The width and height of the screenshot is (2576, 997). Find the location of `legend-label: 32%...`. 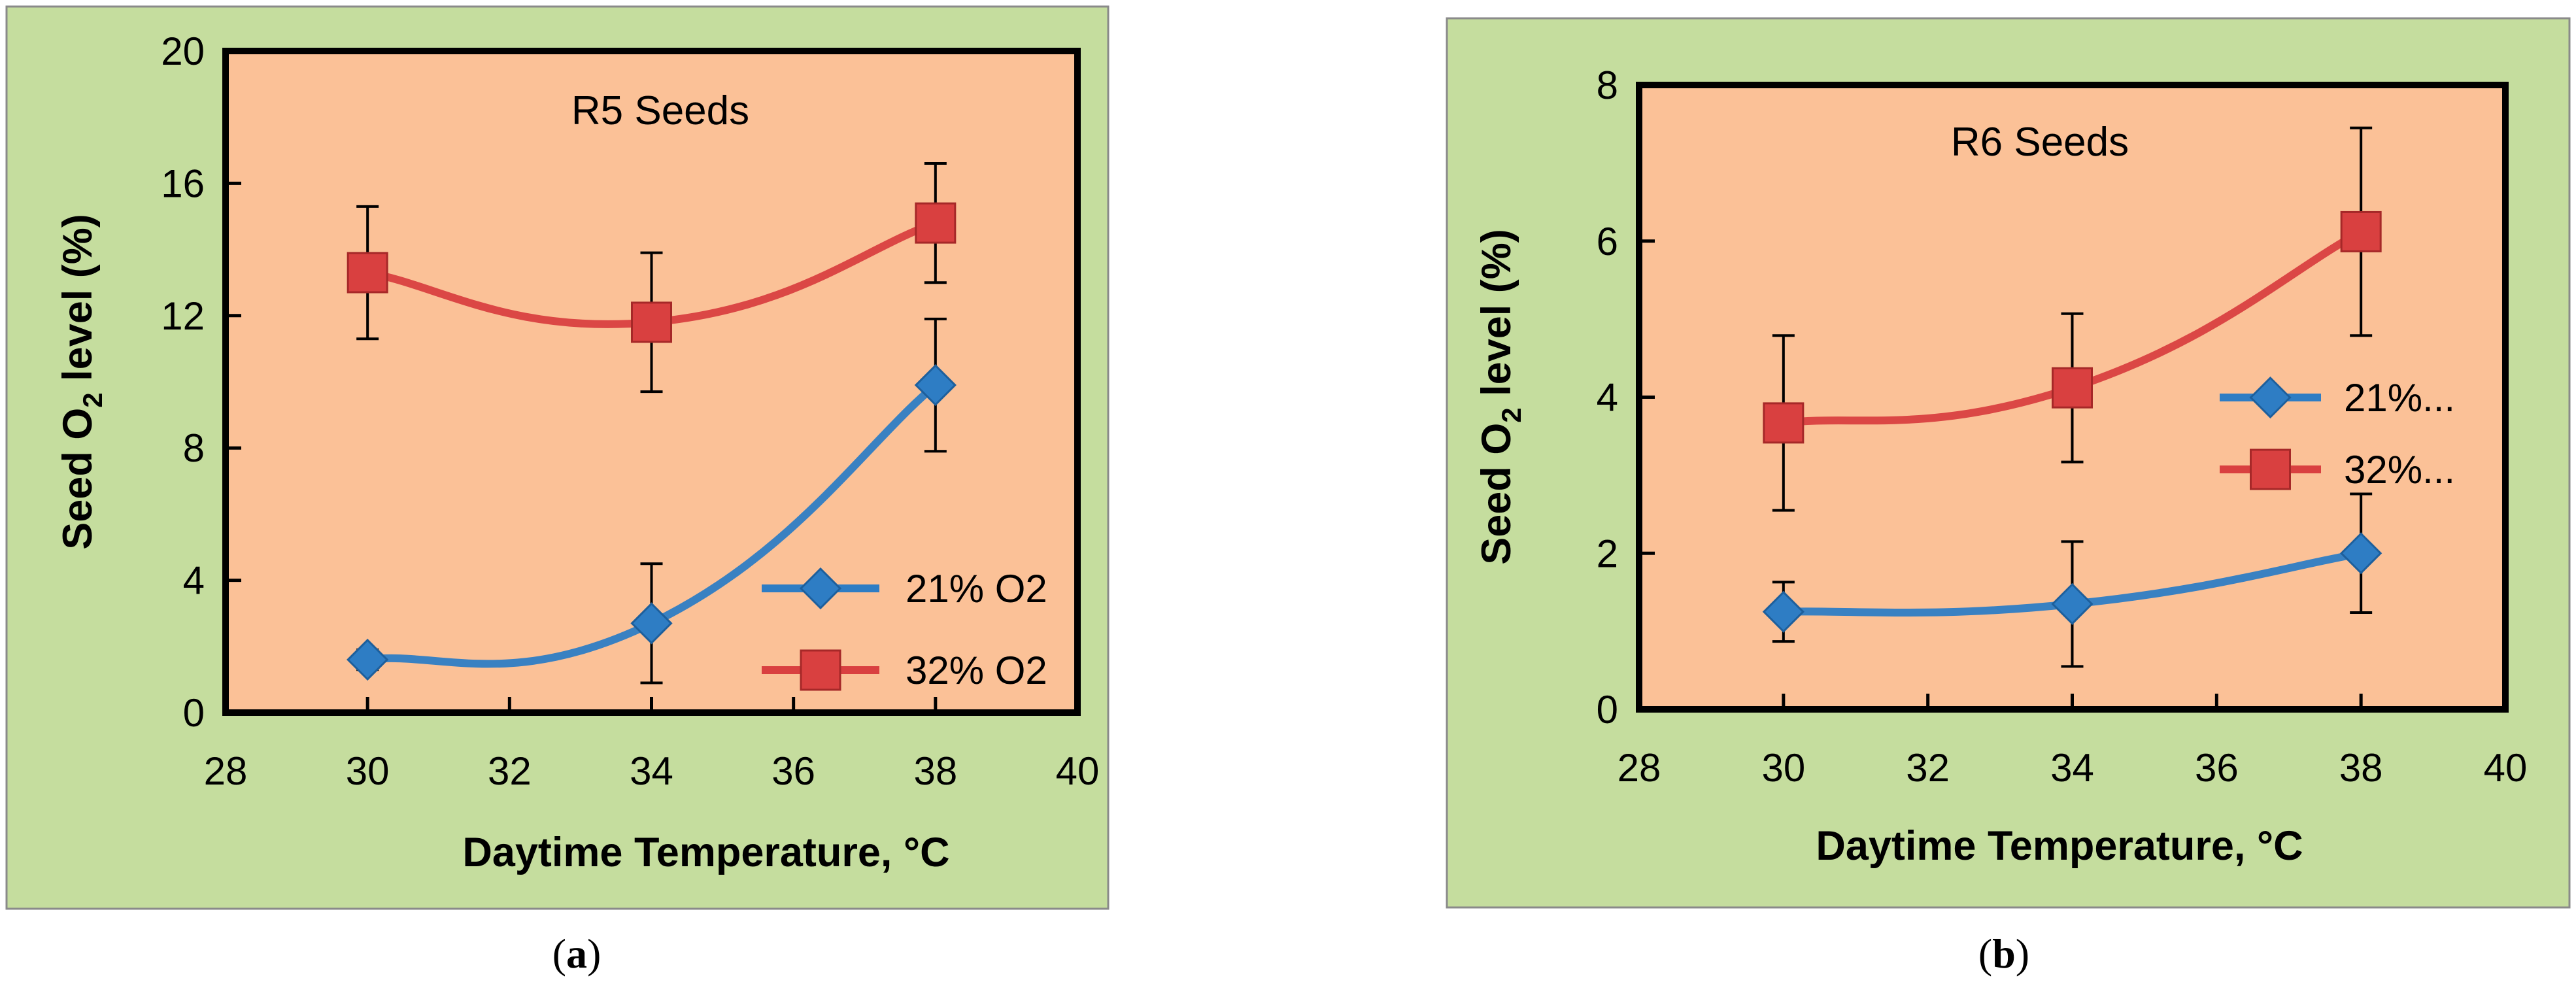

legend-label: 32%... is located at coordinates (2399, 470).